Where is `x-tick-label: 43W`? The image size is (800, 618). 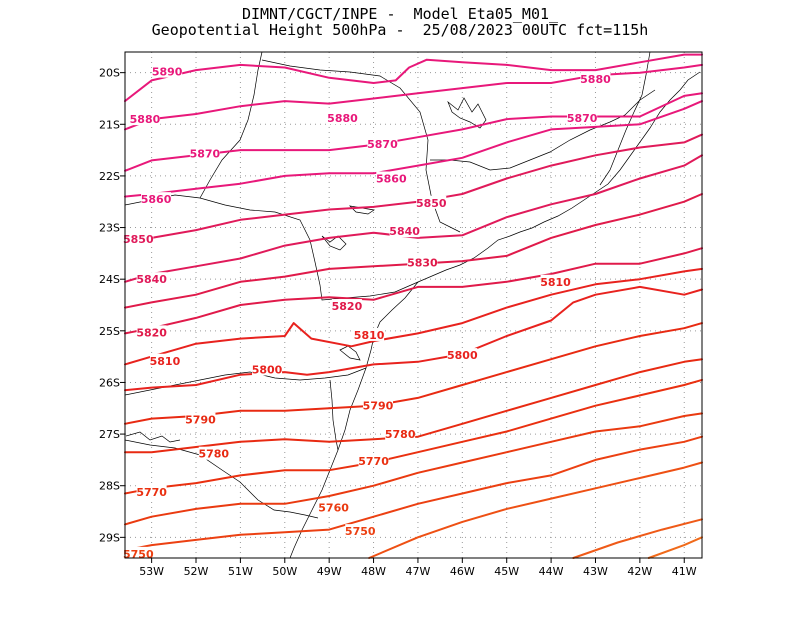
x-tick-label: 43W is located at coordinates (595, 571).